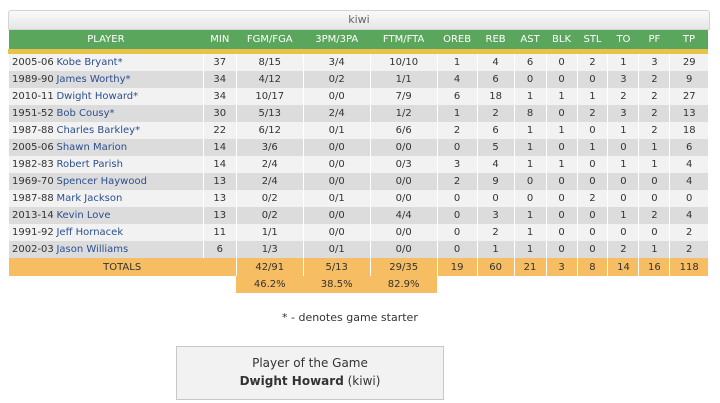  What do you see at coordinates (688, 232) in the screenshot?
I see `tp-cell: 2` at bounding box center [688, 232].